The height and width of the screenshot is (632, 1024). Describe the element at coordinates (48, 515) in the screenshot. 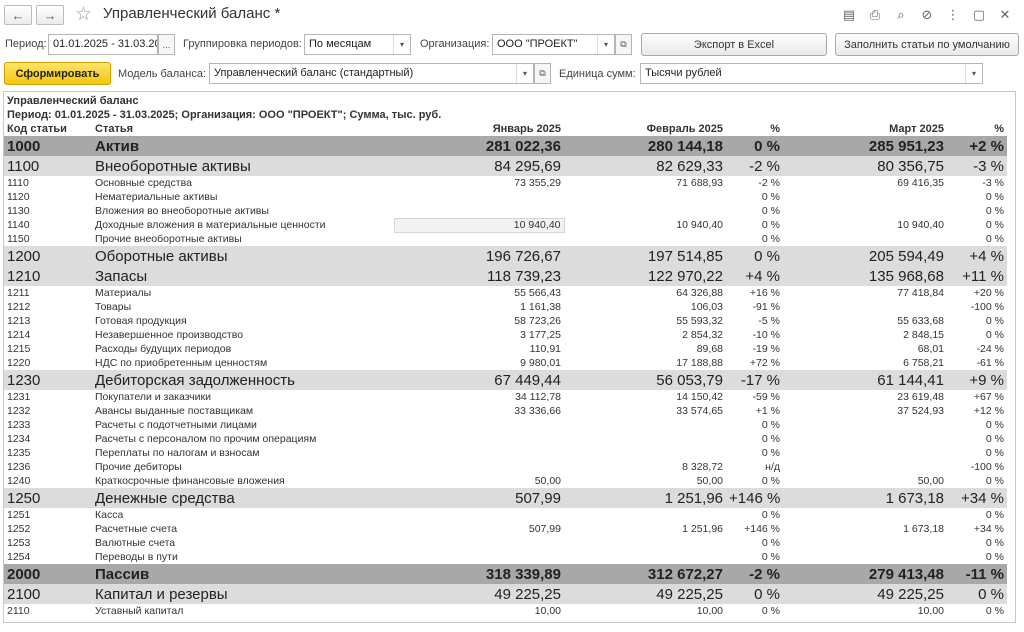

I see `row-code: 1251` at that location.